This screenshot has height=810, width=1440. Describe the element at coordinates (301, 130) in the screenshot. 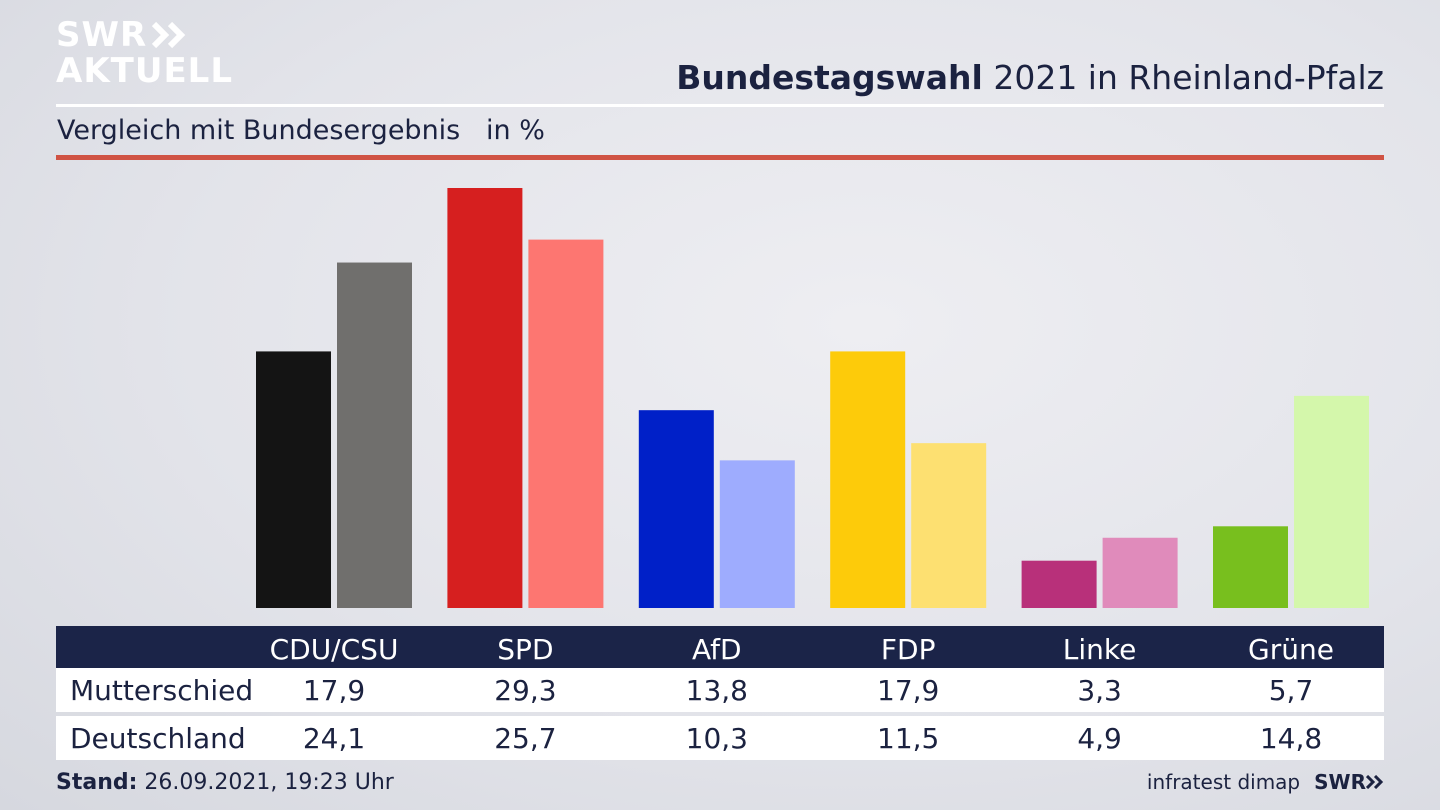

I see `chart-subtitle: Vergleich mit Bundesergebnis in %` at that location.